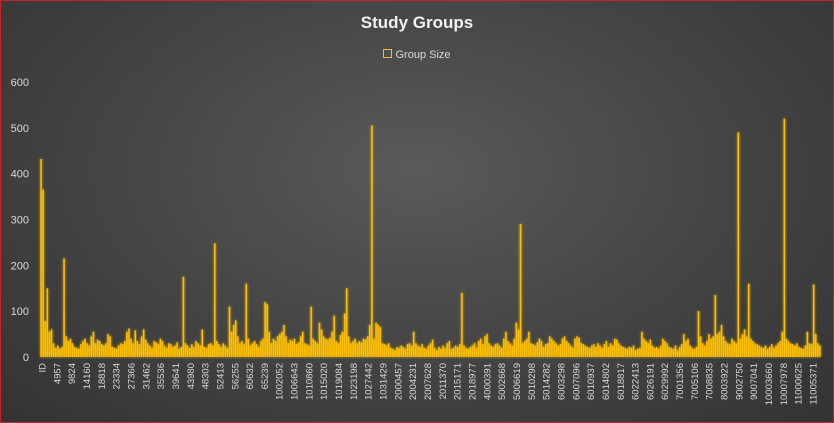 This screenshot has height=423, width=834. I want to click on y-tick-label: 400, so click(20, 175).